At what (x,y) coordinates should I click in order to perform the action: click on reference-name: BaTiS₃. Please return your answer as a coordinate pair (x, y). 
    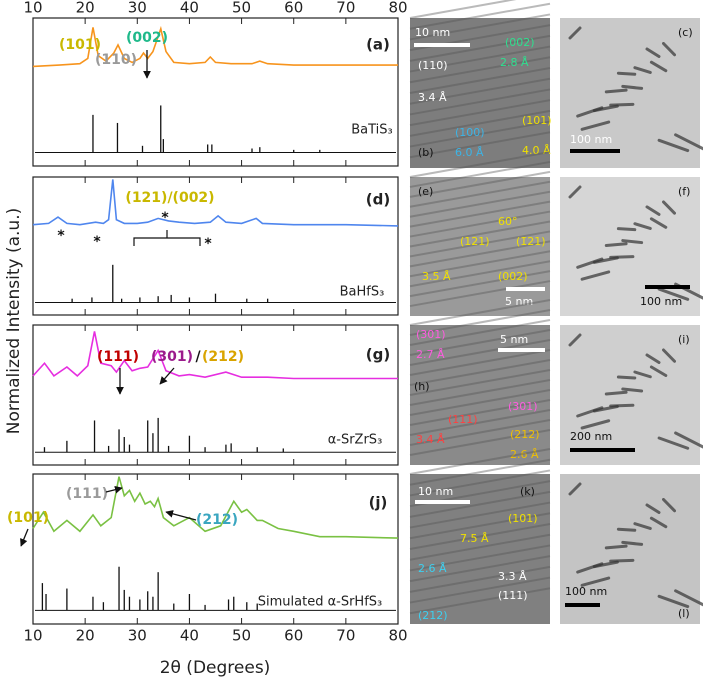
    Looking at the image, I should click on (372, 130).